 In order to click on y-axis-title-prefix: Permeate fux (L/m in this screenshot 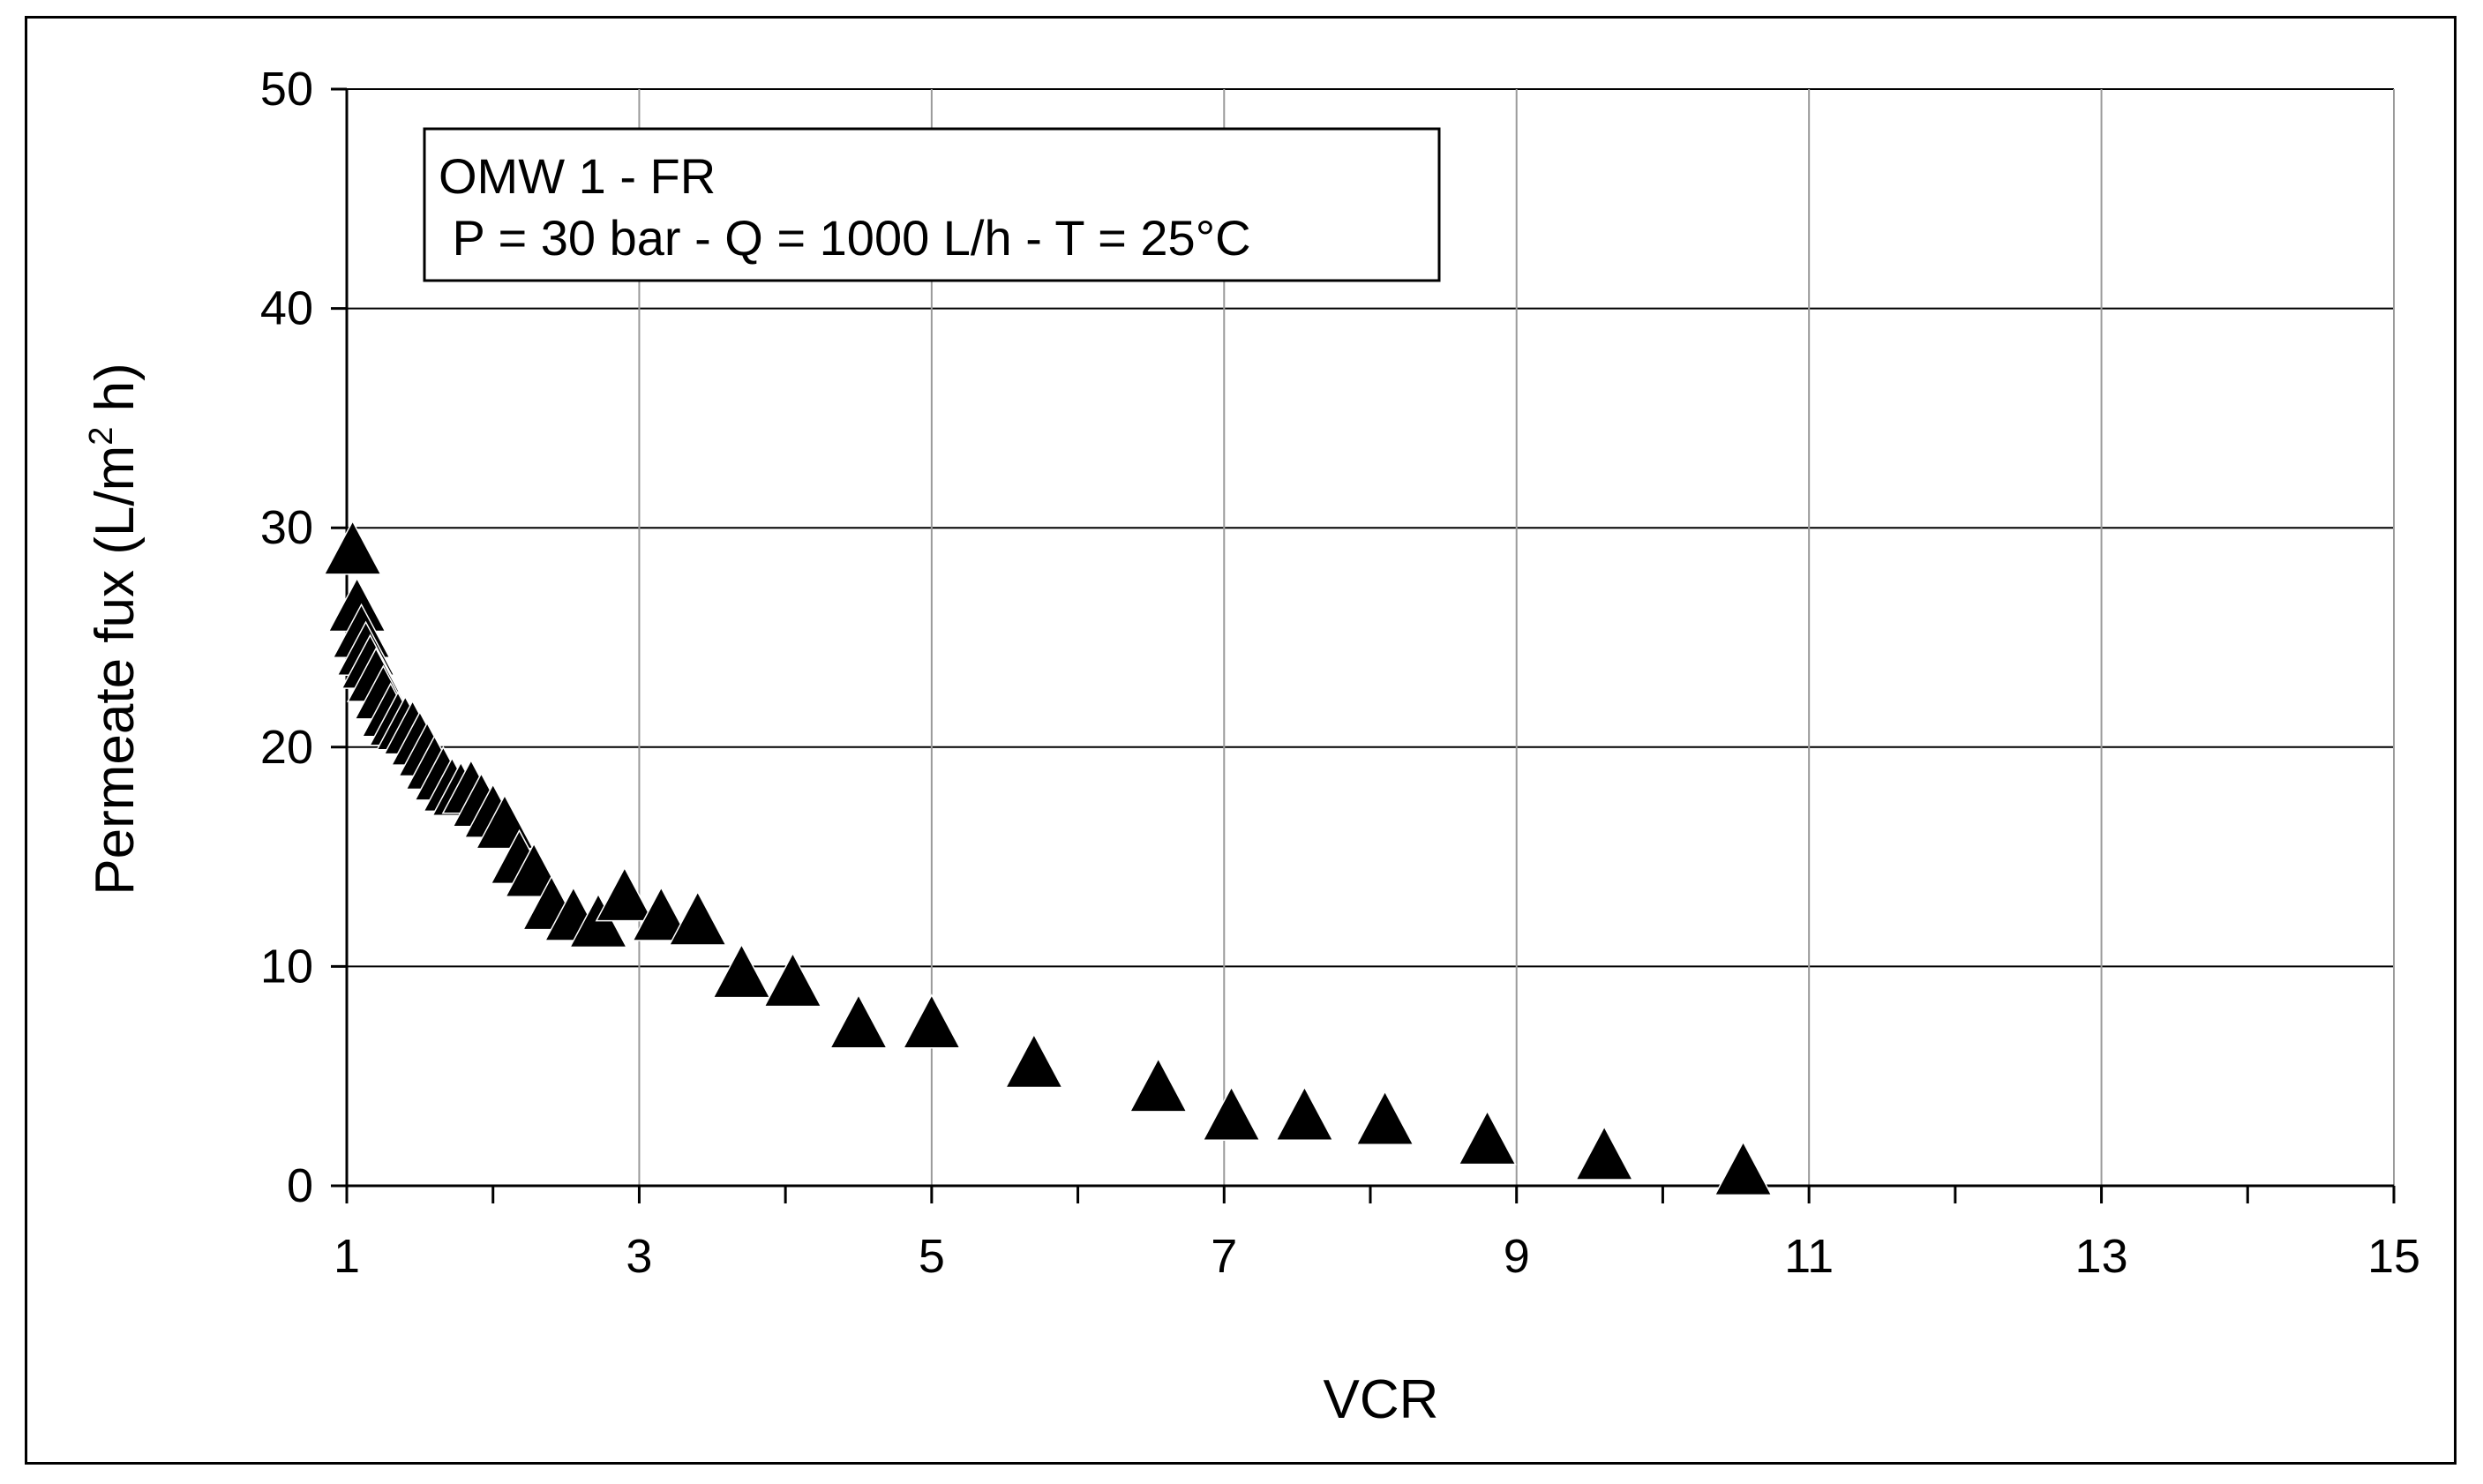, I will do `click(115, 671)`.